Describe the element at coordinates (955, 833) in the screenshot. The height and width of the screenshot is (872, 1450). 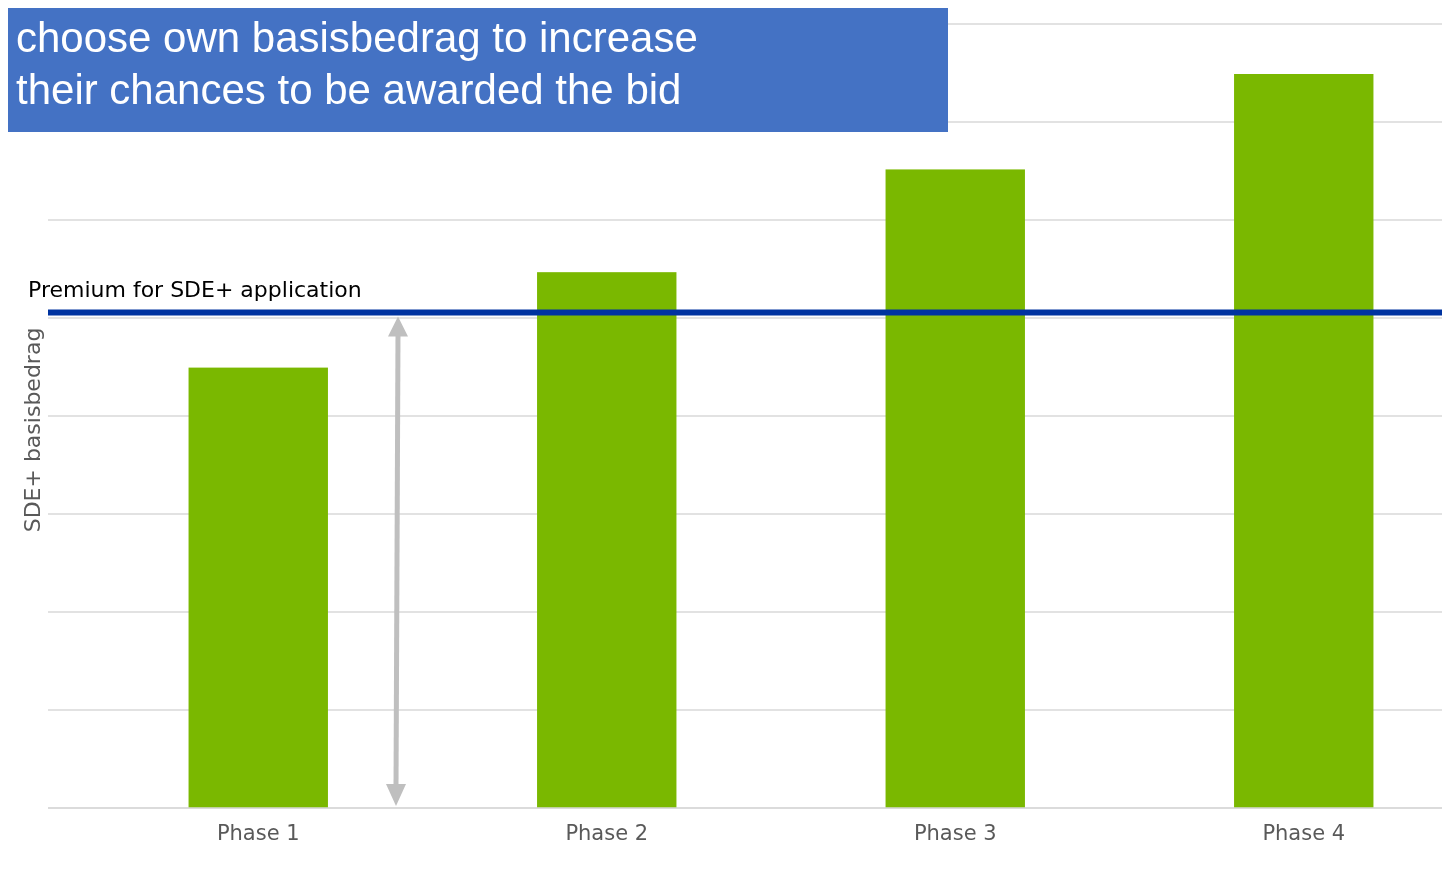
I see `x-tick-label: Phase 3` at that location.